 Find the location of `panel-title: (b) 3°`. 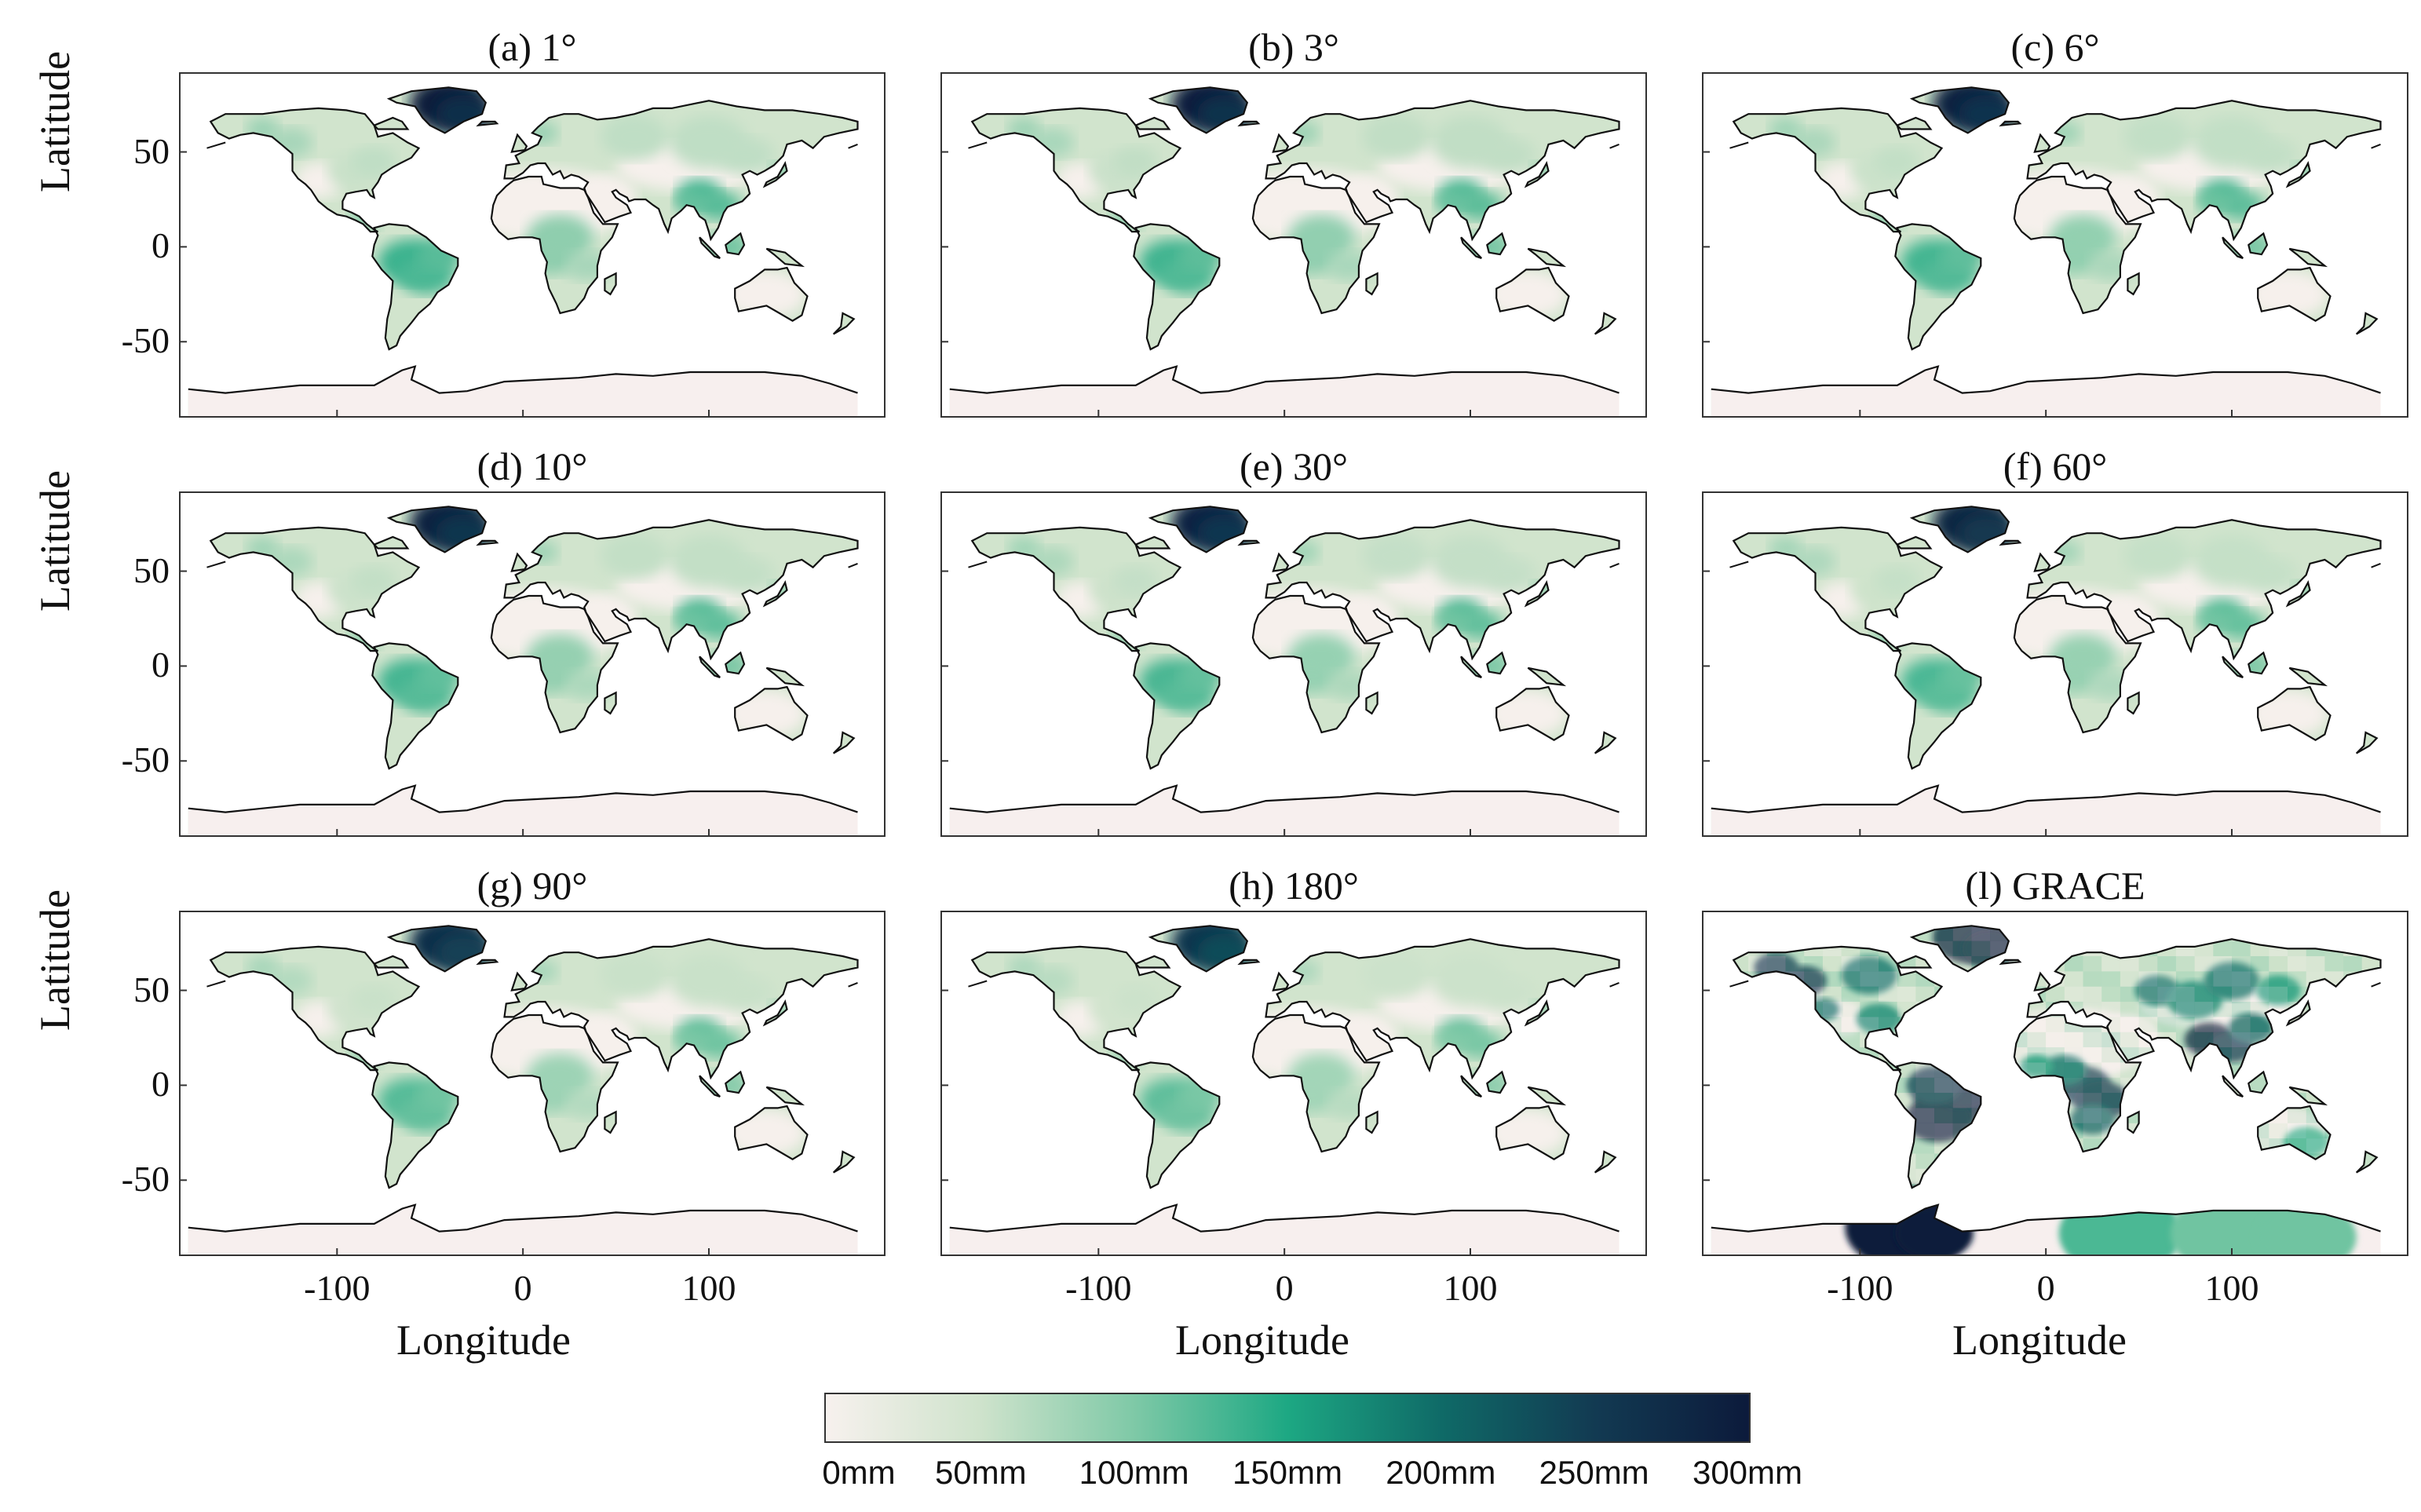

panel-title: (b) 3° is located at coordinates (1293, 47).